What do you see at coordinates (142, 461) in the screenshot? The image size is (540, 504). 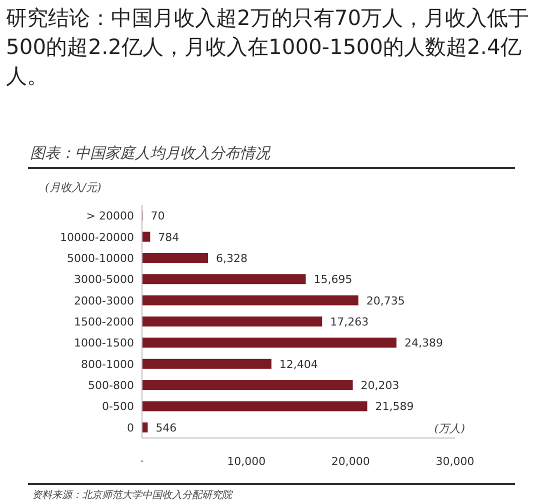 I see `x-tick-label: ·` at bounding box center [142, 461].